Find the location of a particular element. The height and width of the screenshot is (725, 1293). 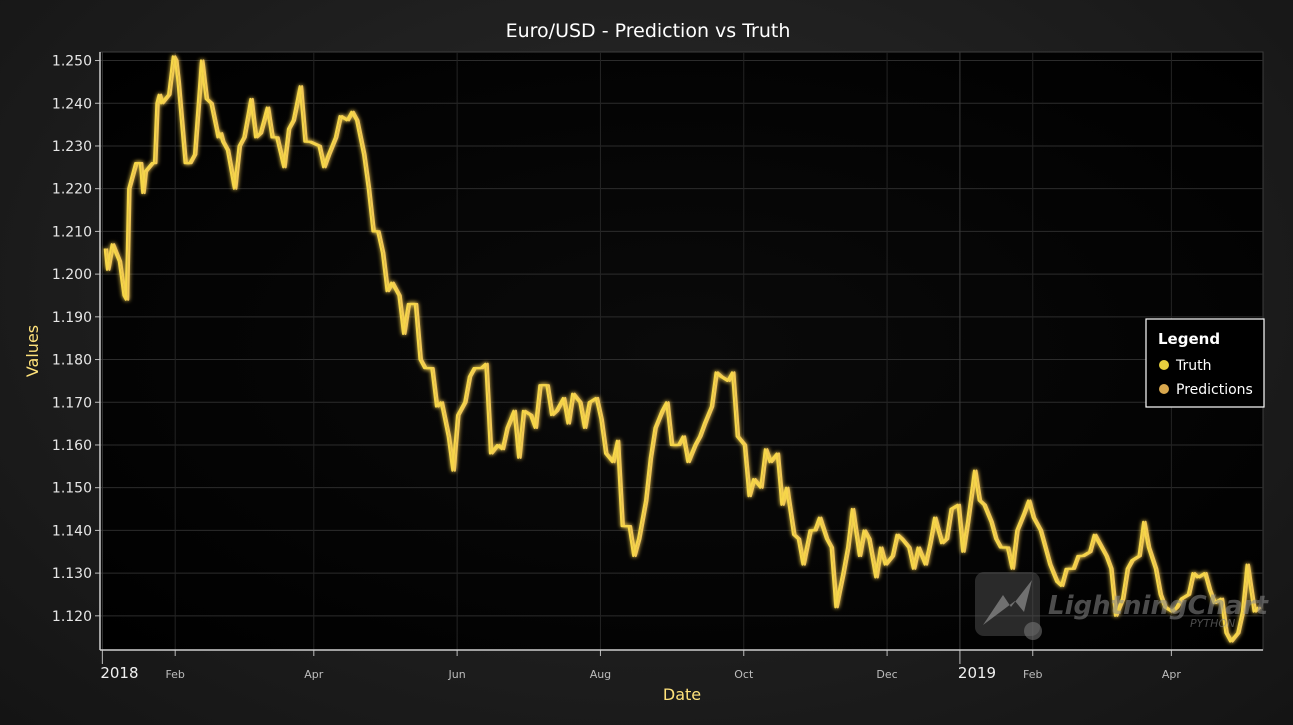

legend: Legend Truth Predictions is located at coordinates (1205, 363).